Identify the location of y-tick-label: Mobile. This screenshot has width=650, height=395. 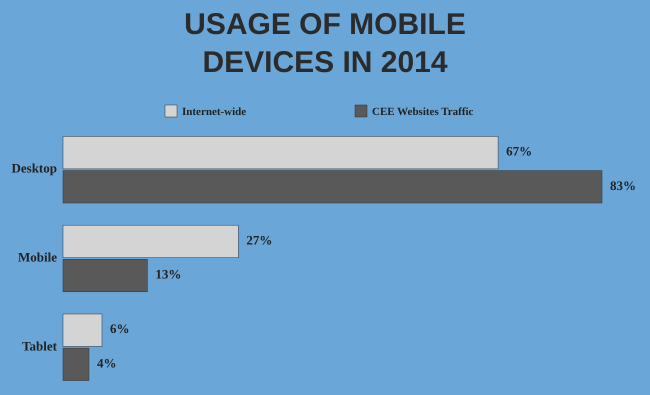
(38, 256).